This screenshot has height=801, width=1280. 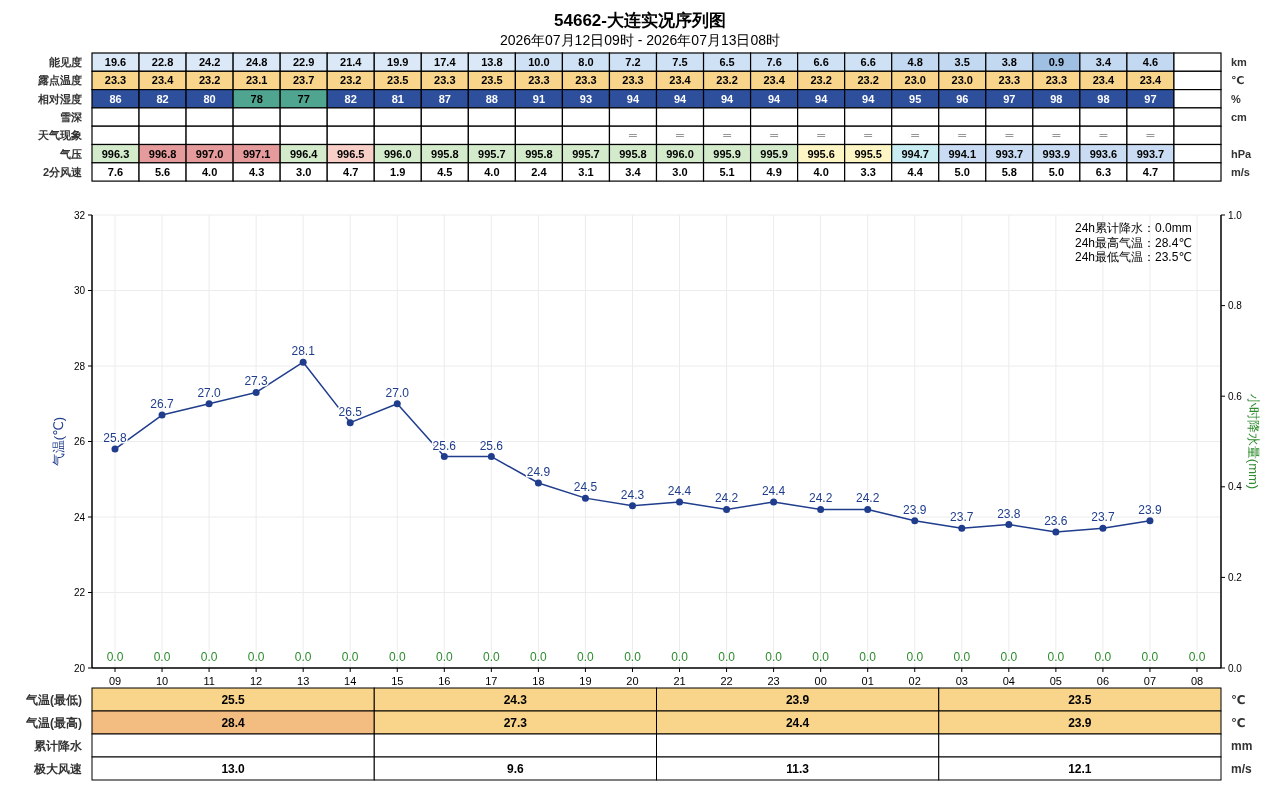 I want to click on x-tick-label: 11, so click(x=209, y=681).